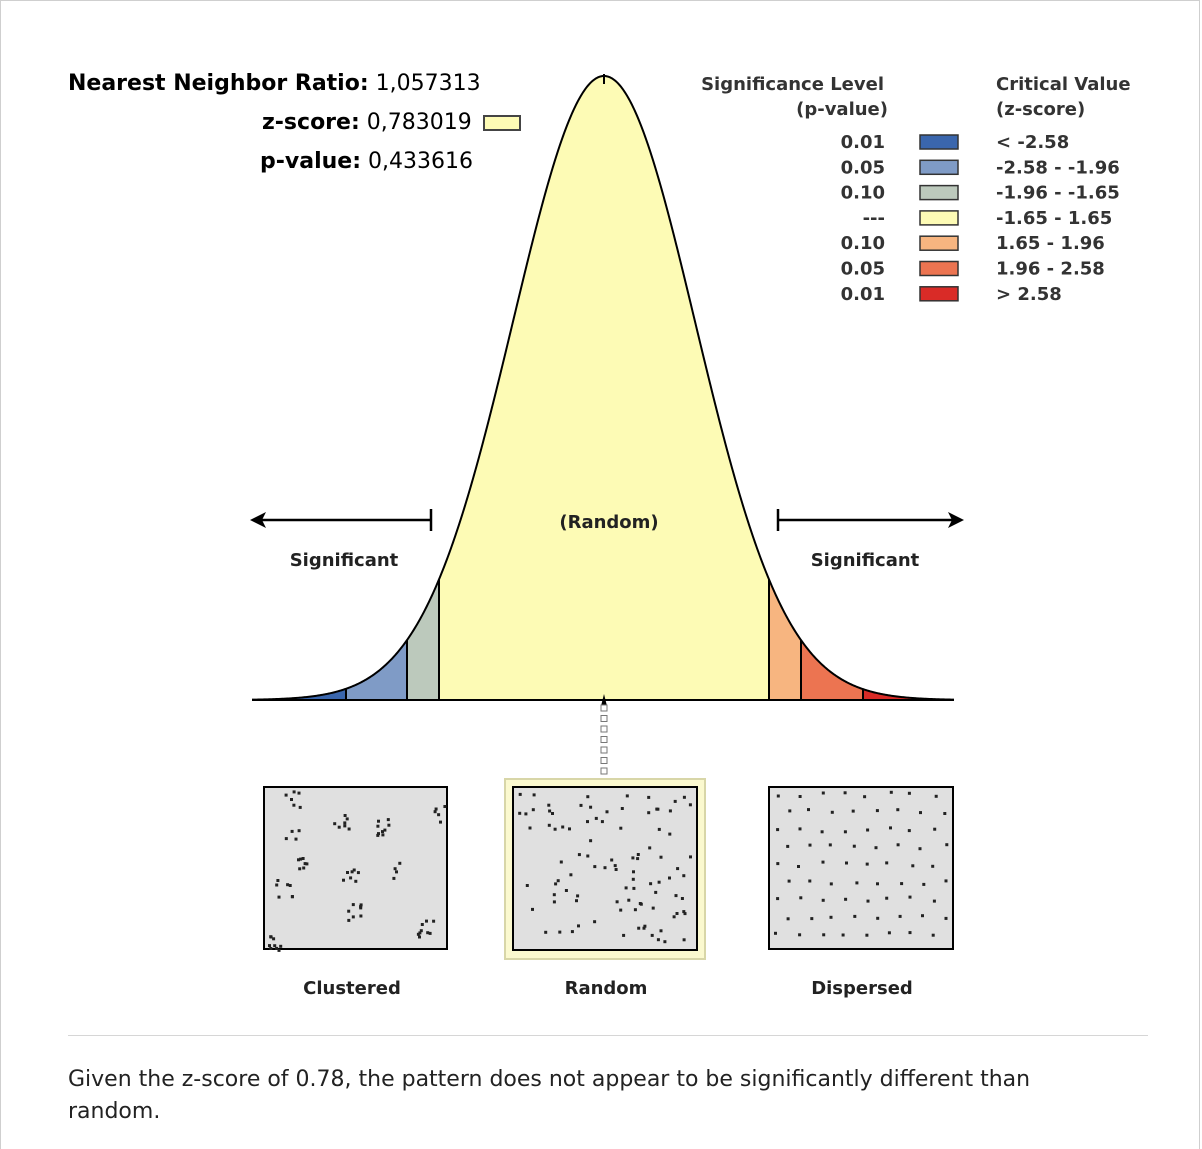  What do you see at coordinates (604, 700) in the screenshot?
I see `pointer-triangle` at bounding box center [604, 700].